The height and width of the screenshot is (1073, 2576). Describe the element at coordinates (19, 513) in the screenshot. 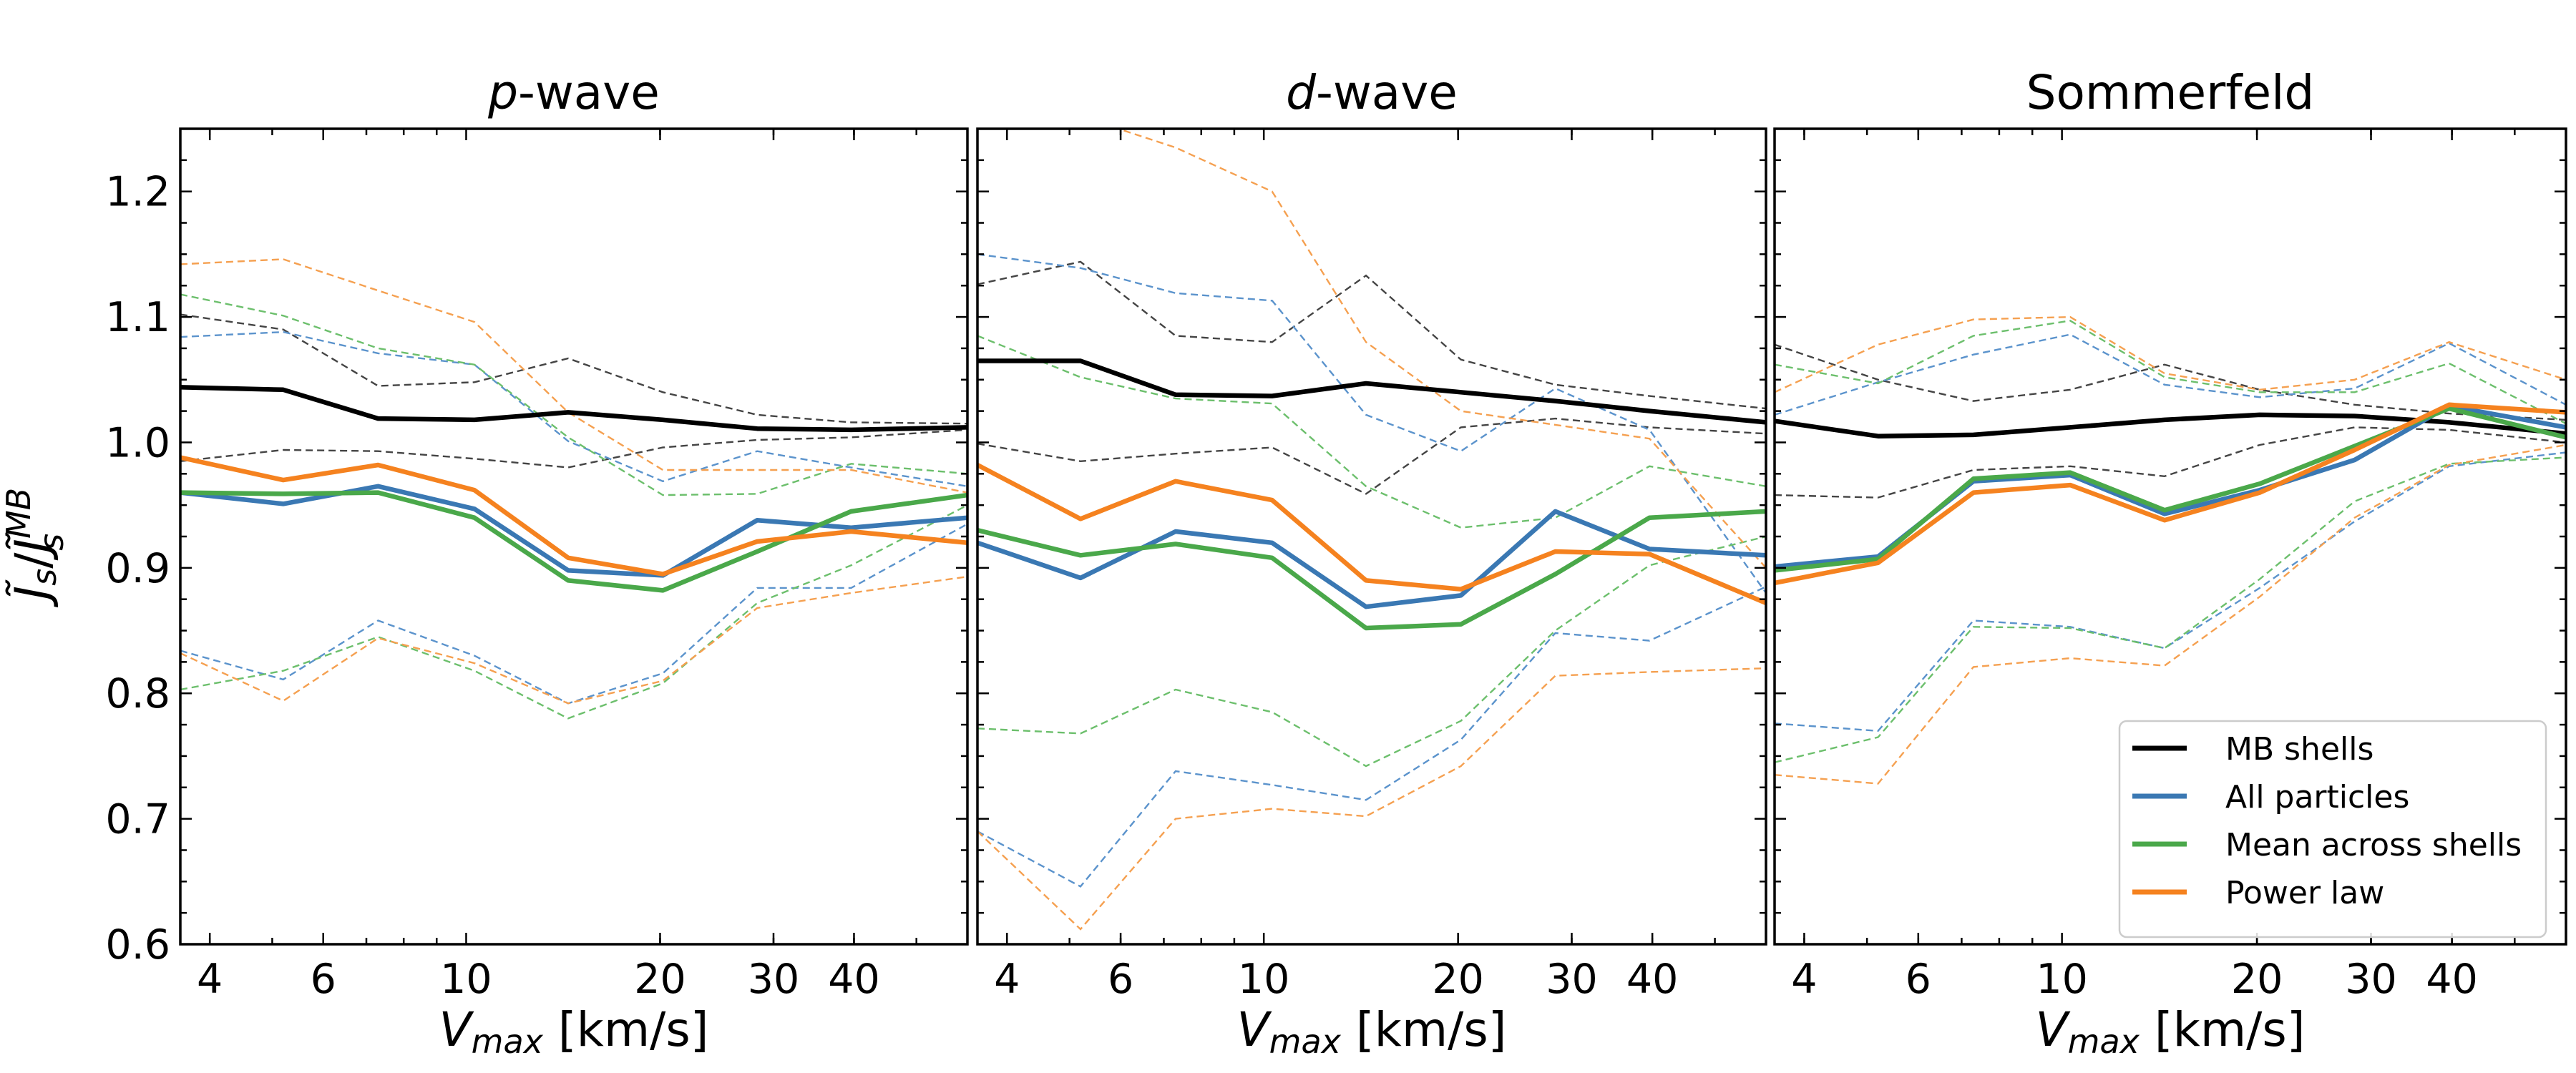

I see `y-axis-label-denominator-sup: MB` at that location.